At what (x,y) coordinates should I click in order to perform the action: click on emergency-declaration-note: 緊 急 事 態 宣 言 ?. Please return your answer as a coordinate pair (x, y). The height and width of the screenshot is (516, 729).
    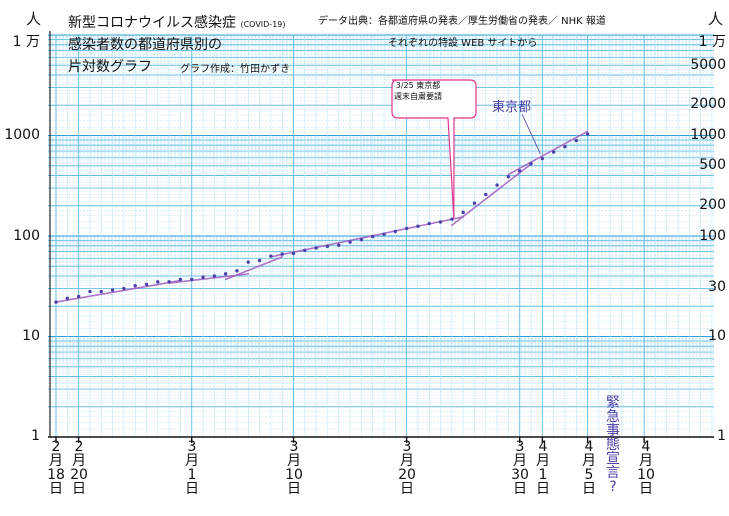
    Looking at the image, I should click on (613, 445).